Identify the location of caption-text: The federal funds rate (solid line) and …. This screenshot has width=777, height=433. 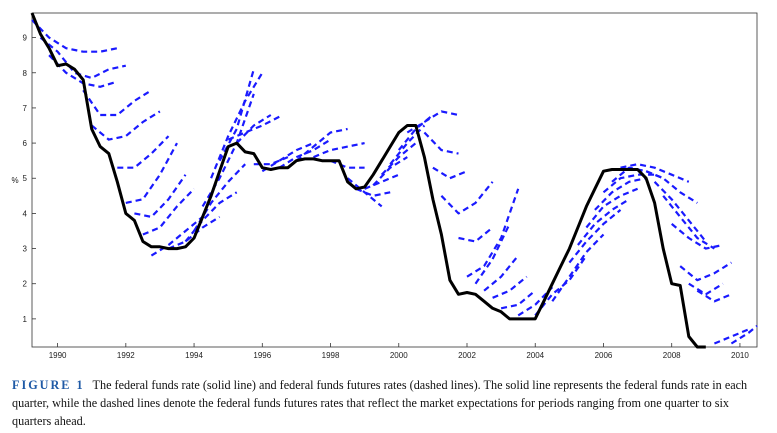
(380, 403).